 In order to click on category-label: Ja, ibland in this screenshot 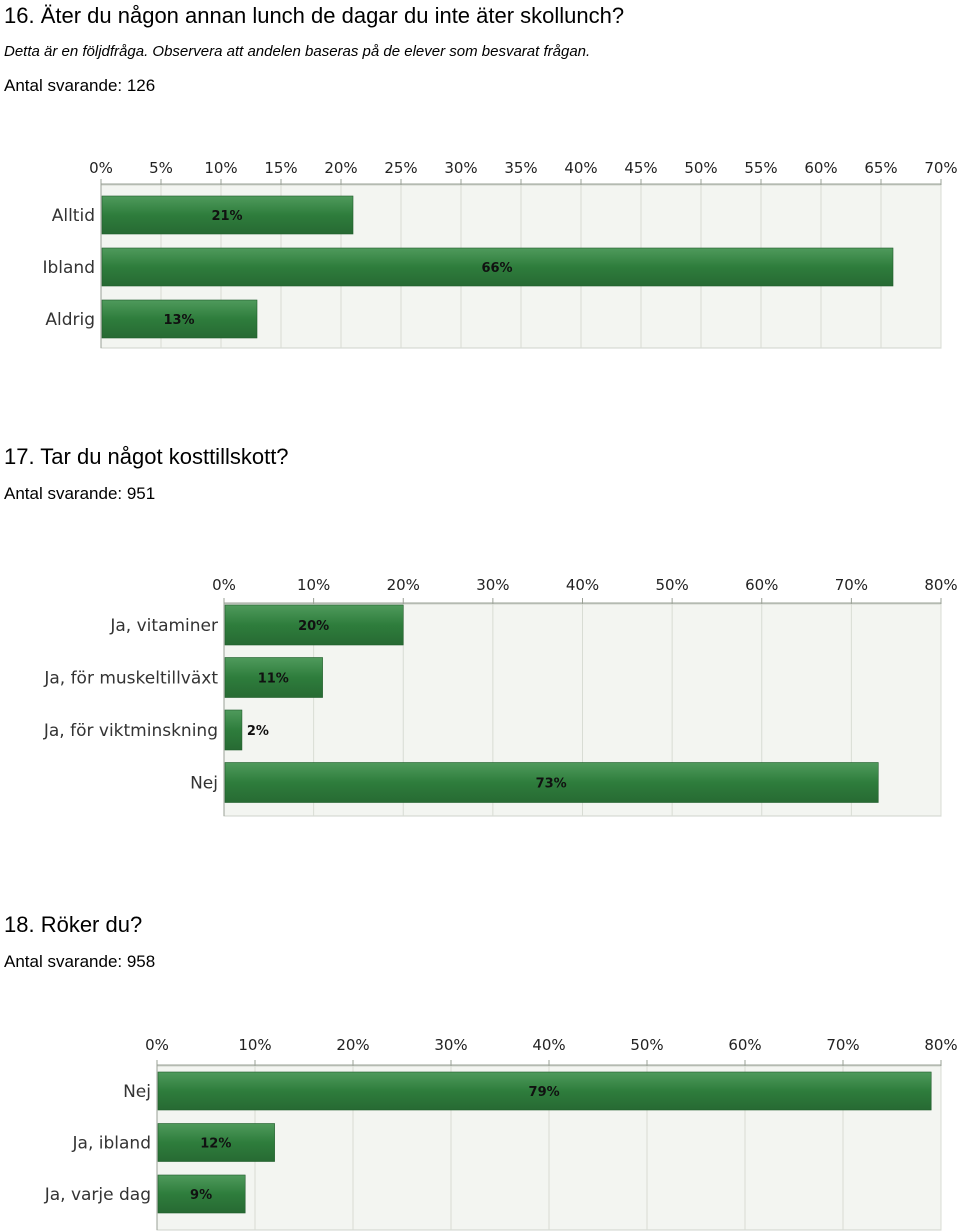, I will do `click(111, 1144)`.